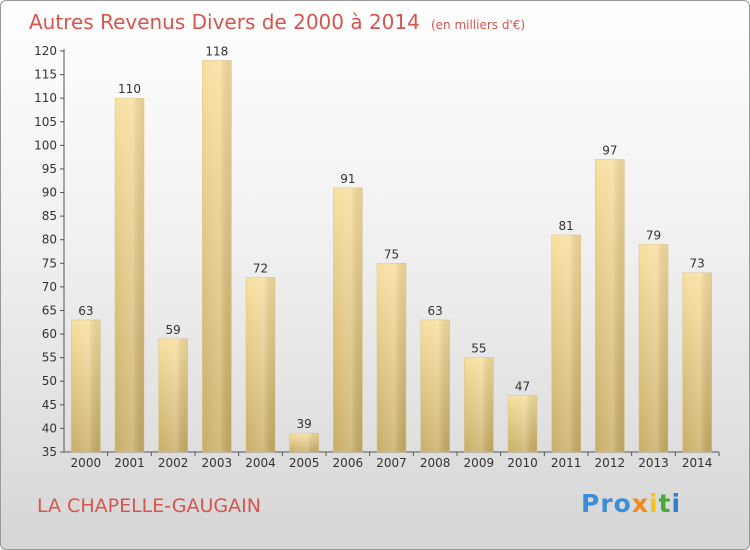  Describe the element at coordinates (217, 256) in the screenshot. I see `bar-shade-2003` at that location.